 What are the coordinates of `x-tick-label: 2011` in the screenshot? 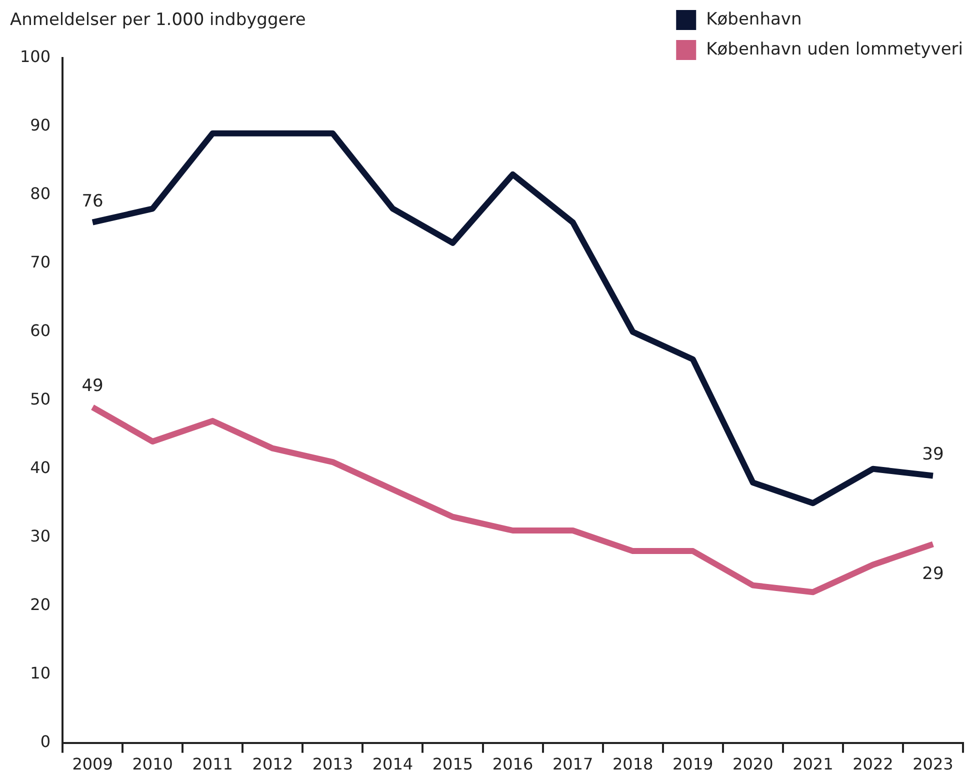 It's located at (212, 764).